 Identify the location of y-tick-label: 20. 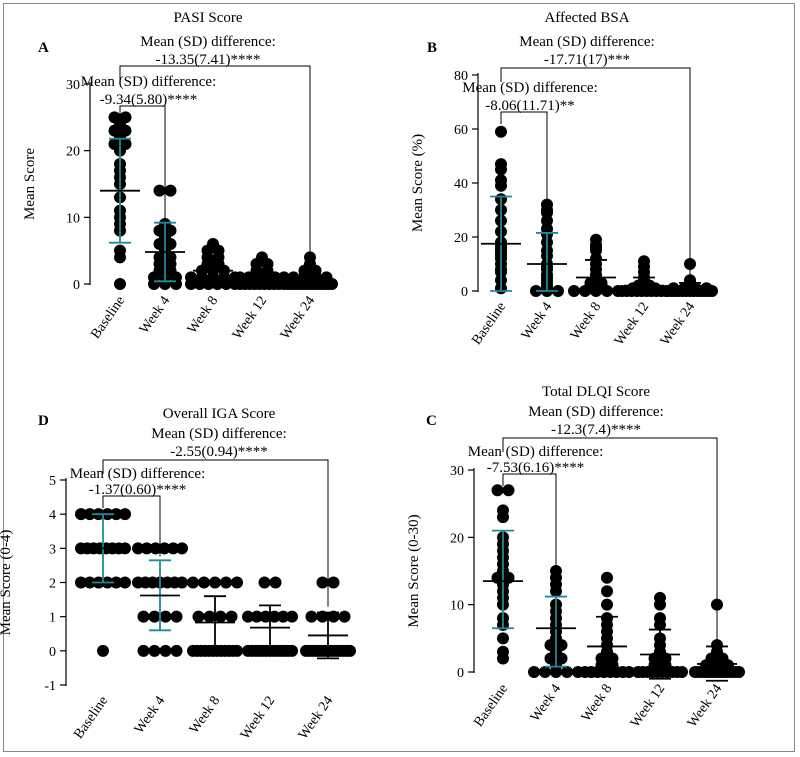
(461, 238).